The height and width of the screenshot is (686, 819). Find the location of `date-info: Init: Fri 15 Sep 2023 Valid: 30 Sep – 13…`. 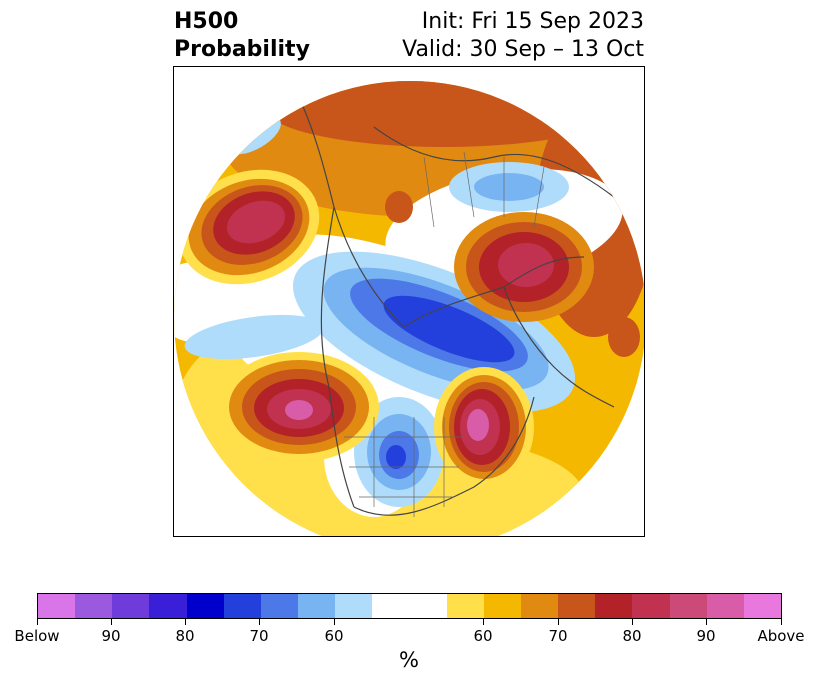

date-info: Init: Fri 15 Sep 2023 Valid: 30 Sep – 13… is located at coordinates (523, 36).